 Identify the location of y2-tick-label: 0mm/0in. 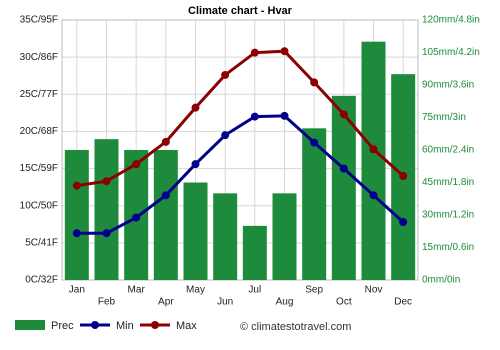
(441, 280).